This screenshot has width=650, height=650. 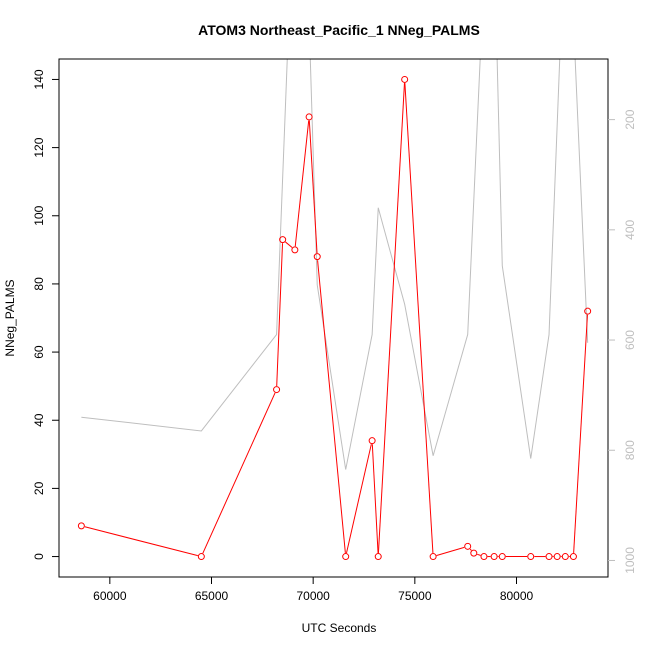 What do you see at coordinates (339, 30) in the screenshot?
I see `chart-title: ATOM3 Northeast_Pacific_1 NNeg_PALMS` at bounding box center [339, 30].